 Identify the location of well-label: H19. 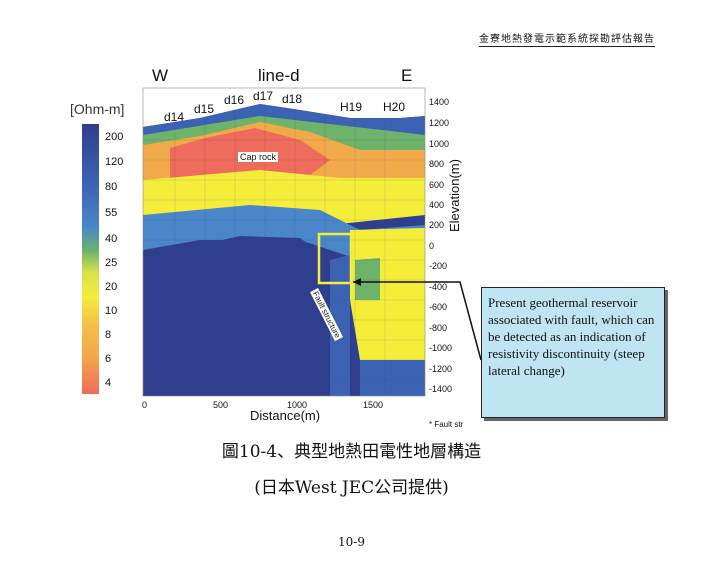
(351, 107).